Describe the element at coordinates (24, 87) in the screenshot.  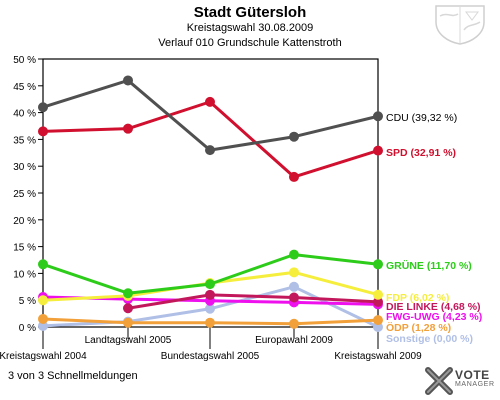
I see `y-tick-label: 45 %` at that location.